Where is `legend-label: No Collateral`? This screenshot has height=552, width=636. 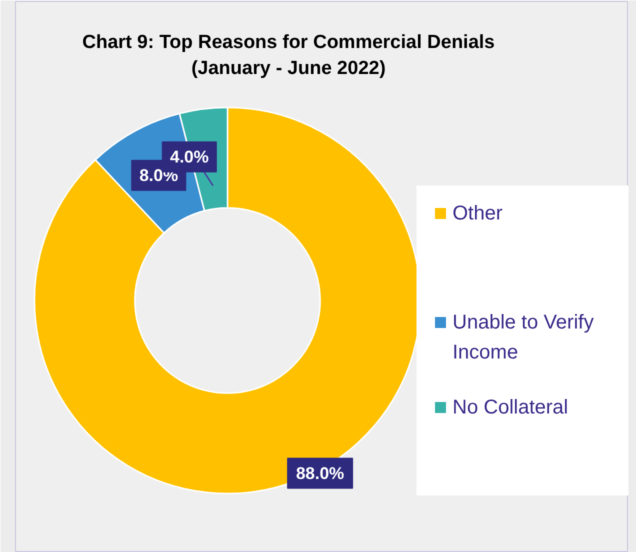 legend-label: No Collateral is located at coordinates (510, 407).